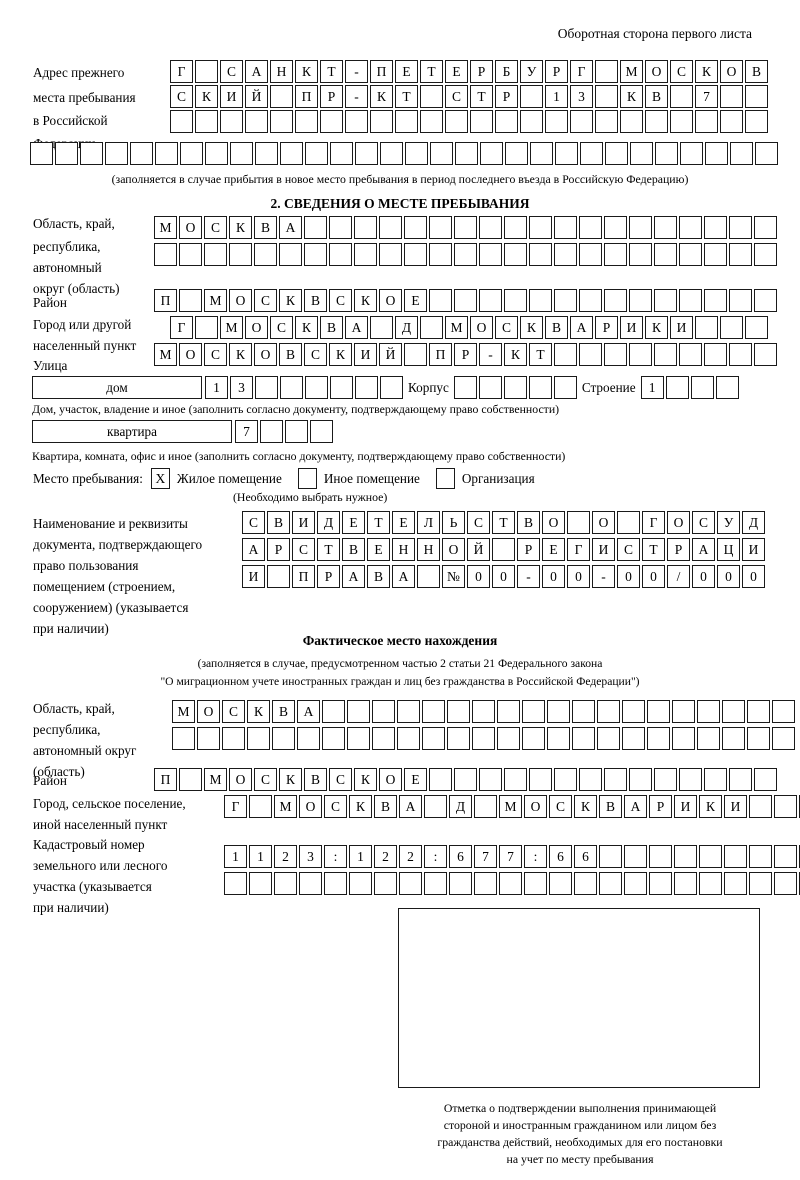 This screenshot has height=1180, width=800. I want to click on comb-cell: Н, so click(428, 549).